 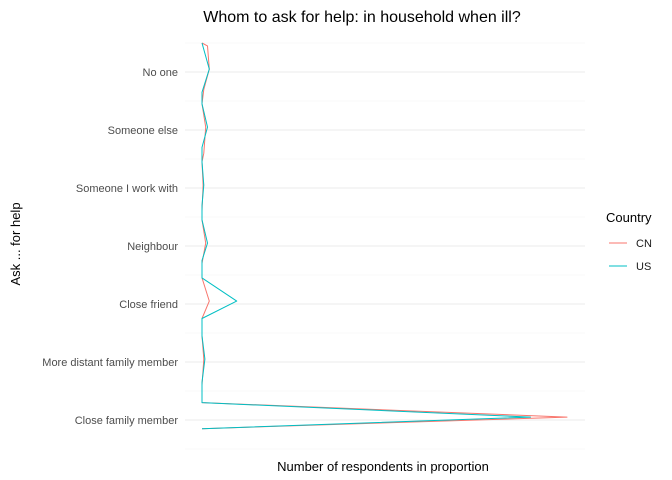 What do you see at coordinates (630, 267) in the screenshot?
I see `legend-item-us: US` at bounding box center [630, 267].